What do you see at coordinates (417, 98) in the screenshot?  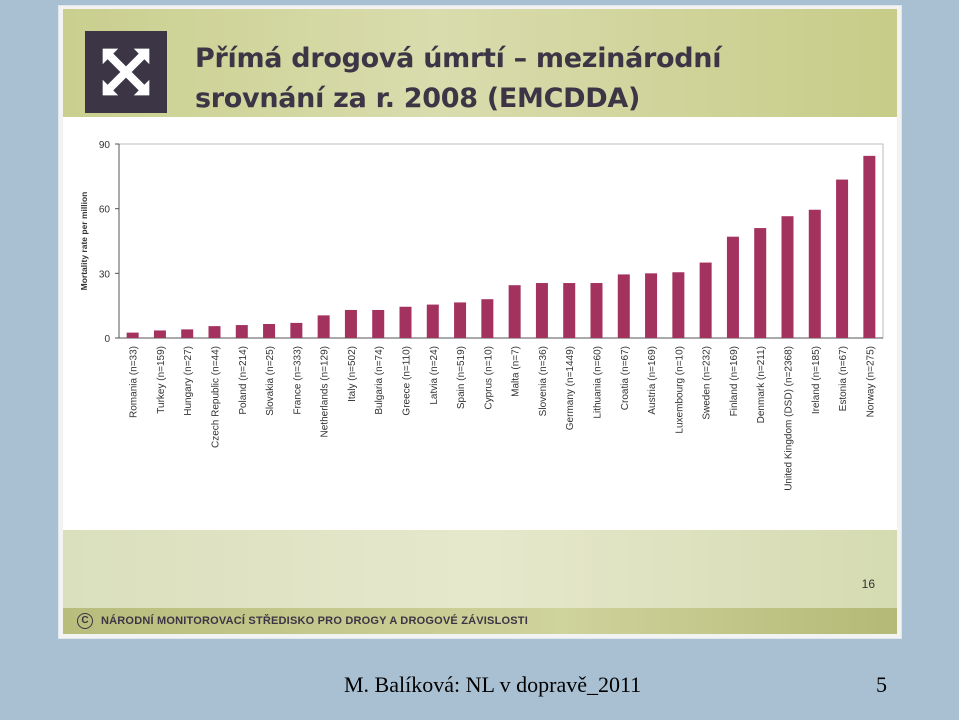 I see `title-line-2: srovnání za r. 2008 (EMCDDA)` at bounding box center [417, 98].